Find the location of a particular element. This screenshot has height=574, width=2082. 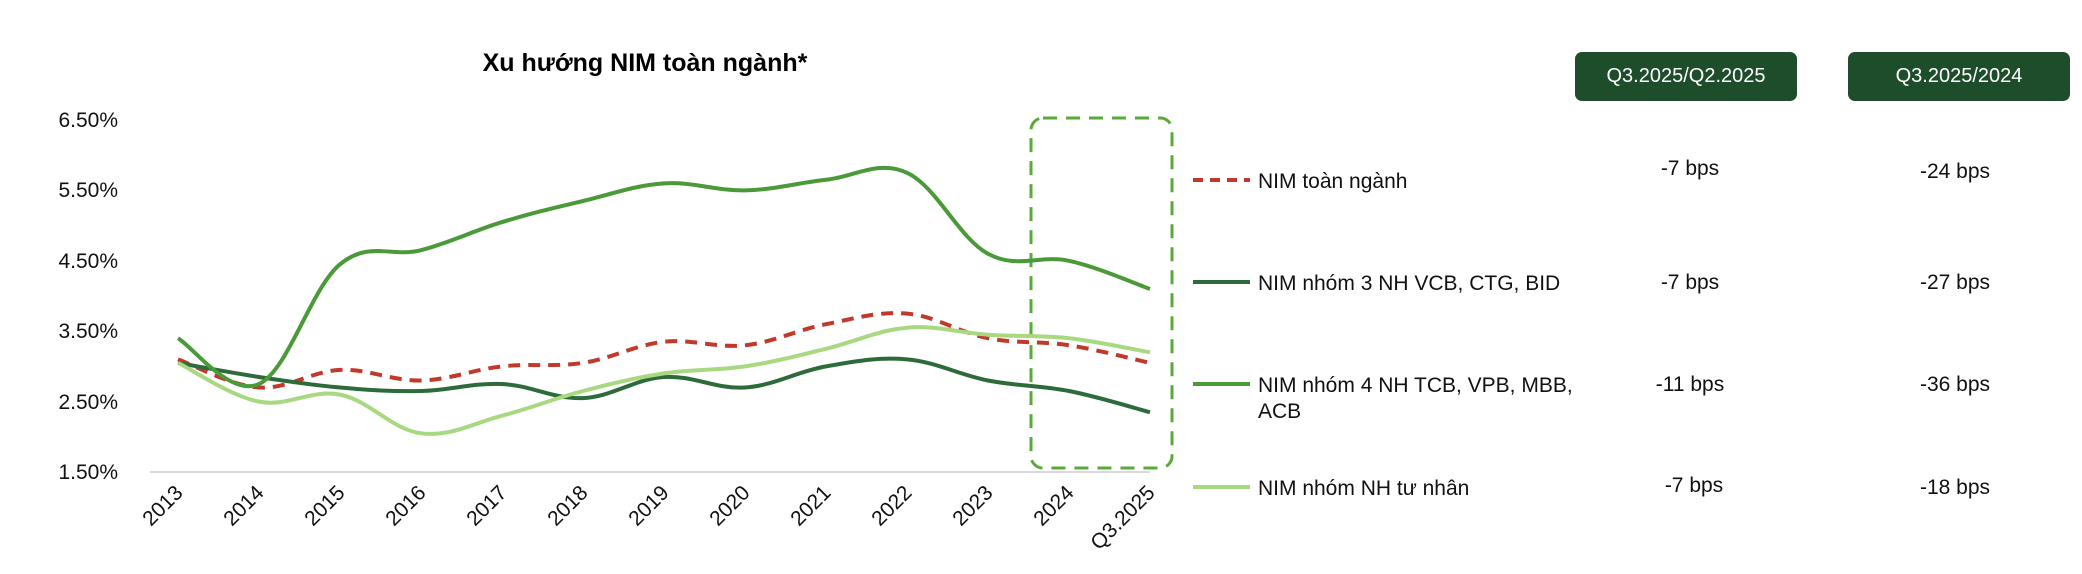

x-tick-label: 2022 is located at coordinates (891, 505).